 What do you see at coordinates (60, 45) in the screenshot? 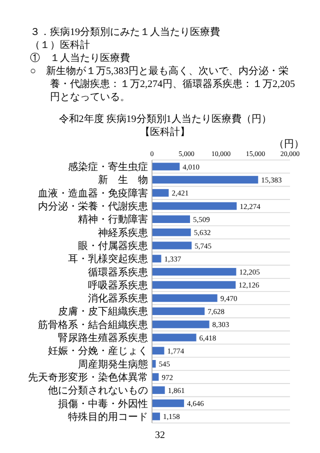
I see `text: （１）医科計` at bounding box center [60, 45].